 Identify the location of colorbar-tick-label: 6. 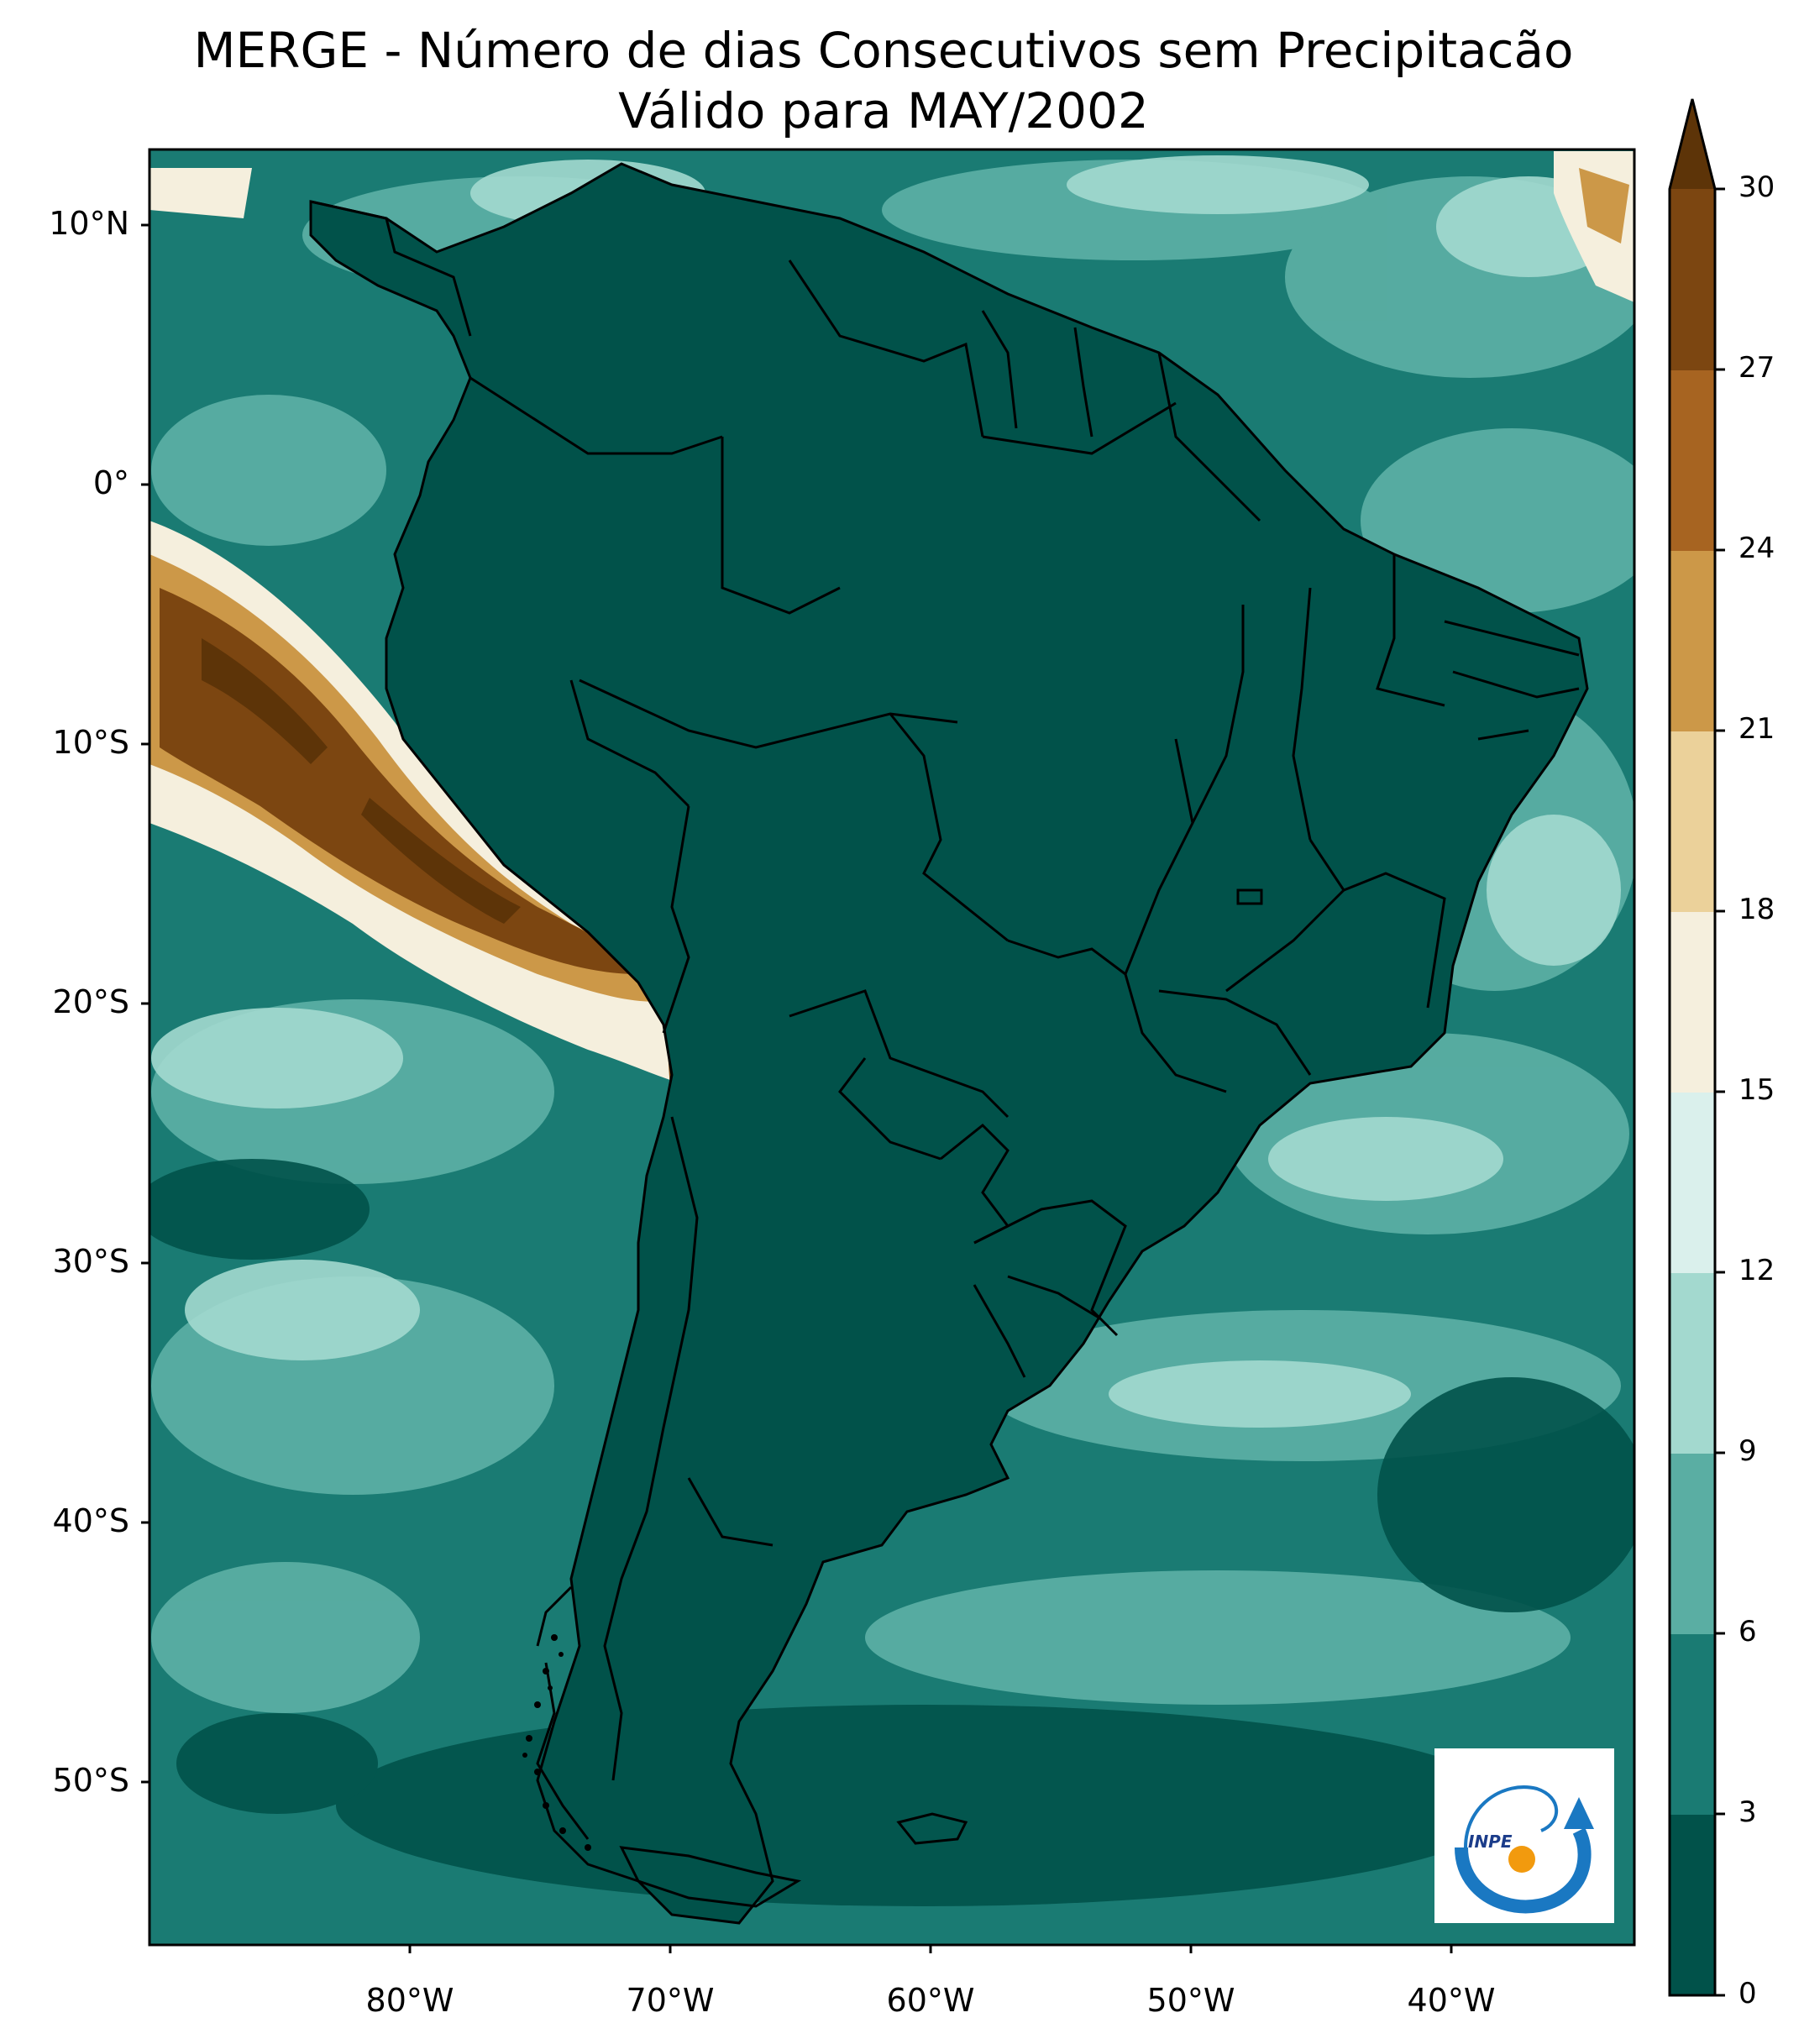
(1747, 1631).